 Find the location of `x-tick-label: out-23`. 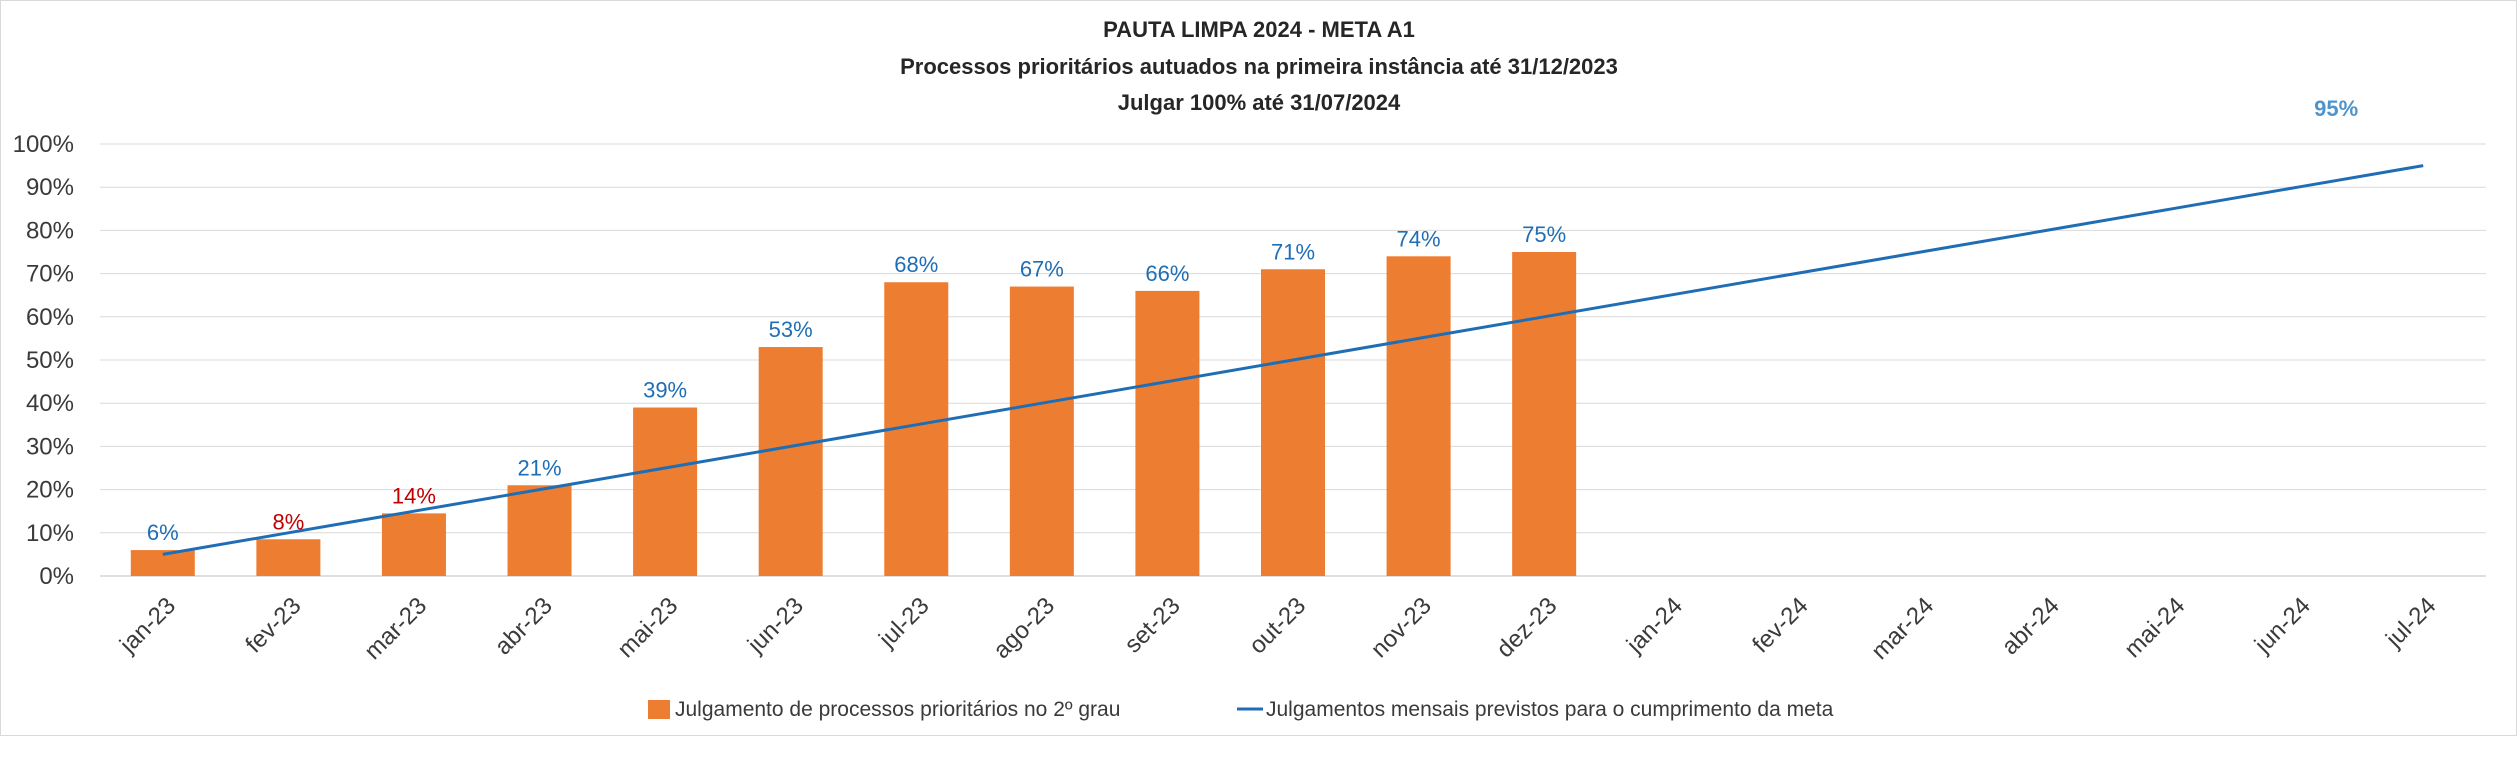

x-tick-label: out-23 is located at coordinates (1277, 625).